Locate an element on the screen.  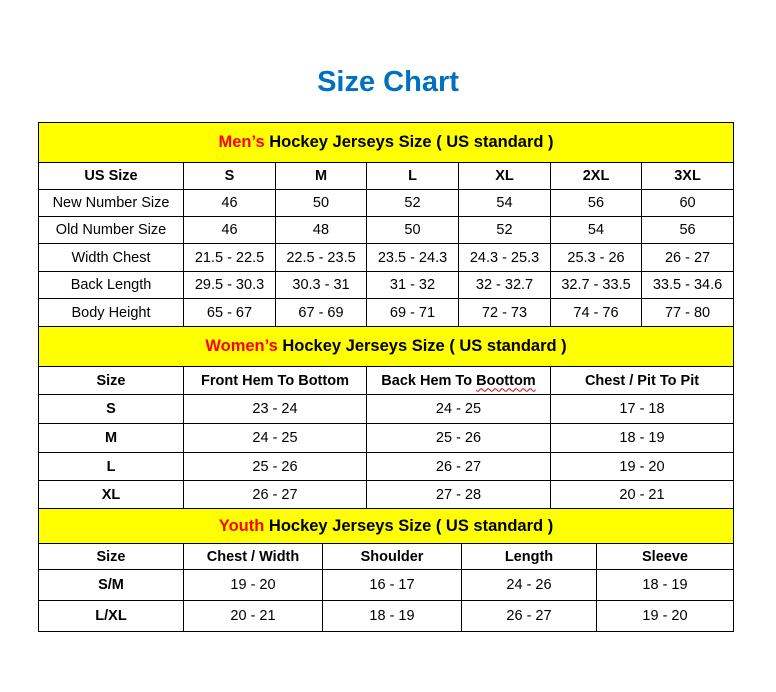
column-header: 2XL is located at coordinates (596, 176).